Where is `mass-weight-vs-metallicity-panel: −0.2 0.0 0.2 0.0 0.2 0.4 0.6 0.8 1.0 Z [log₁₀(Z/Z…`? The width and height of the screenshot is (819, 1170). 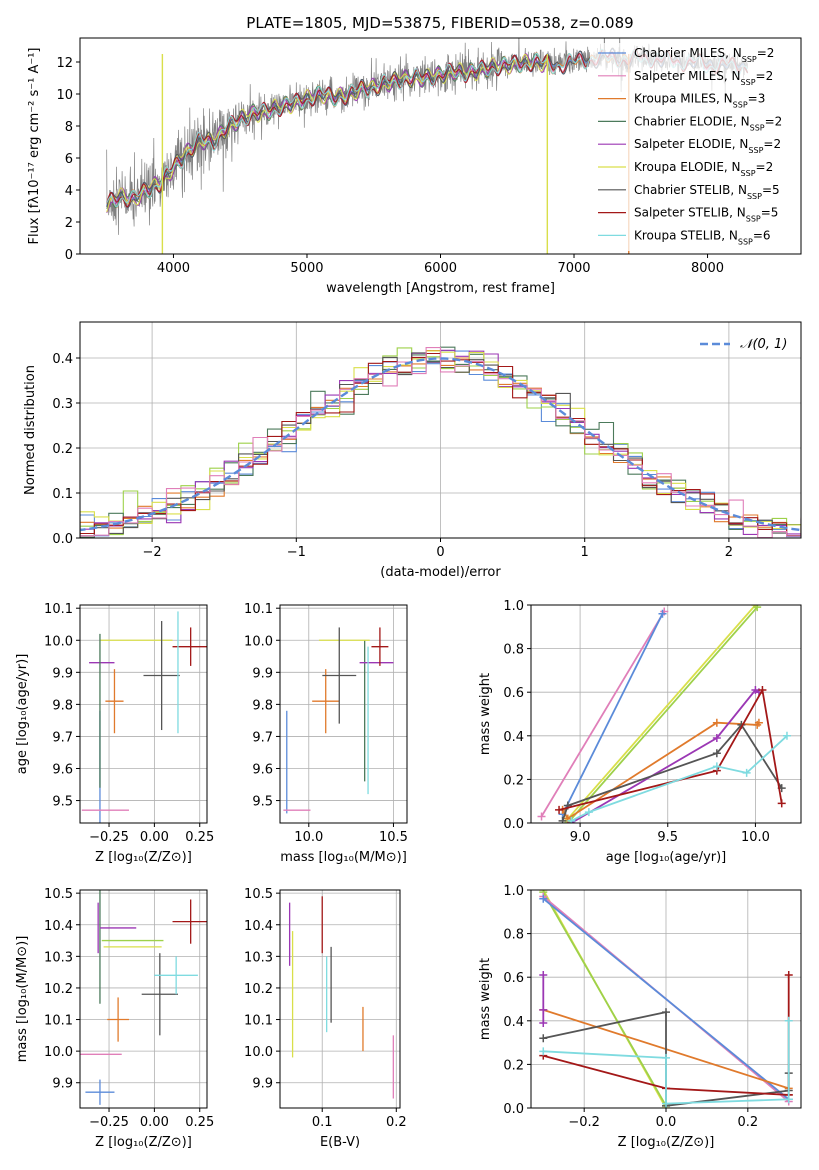
mass-weight-vs-metallicity-panel: −0.2 0.0 0.2 0.0 0.2 0.4 0.6 0.8 1.0 Z [log₁₀(Z/Z… is located at coordinates (640, 1017).